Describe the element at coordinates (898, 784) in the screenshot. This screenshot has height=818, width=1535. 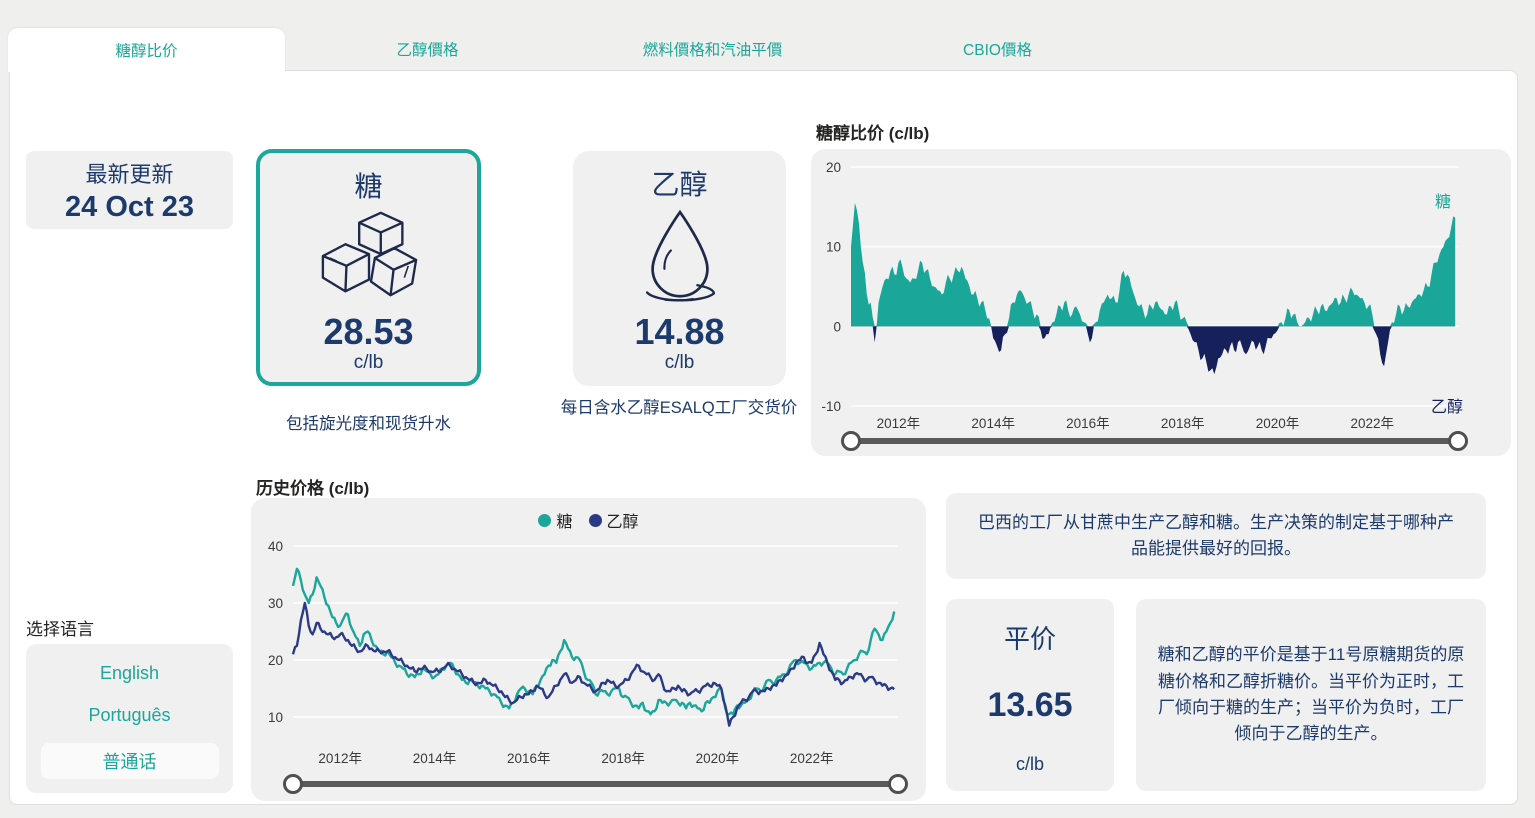
I see `history-slider-handle-right` at that location.